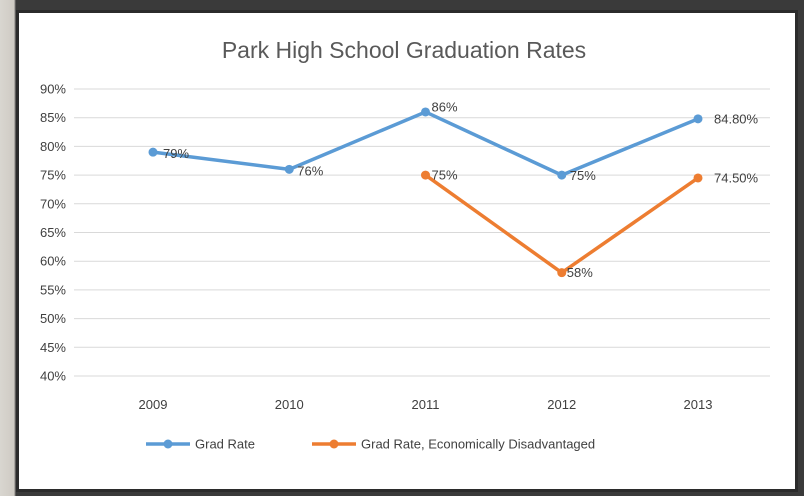 The height and width of the screenshot is (496, 804). I want to click on y-tick-label: 70%, so click(53, 203).